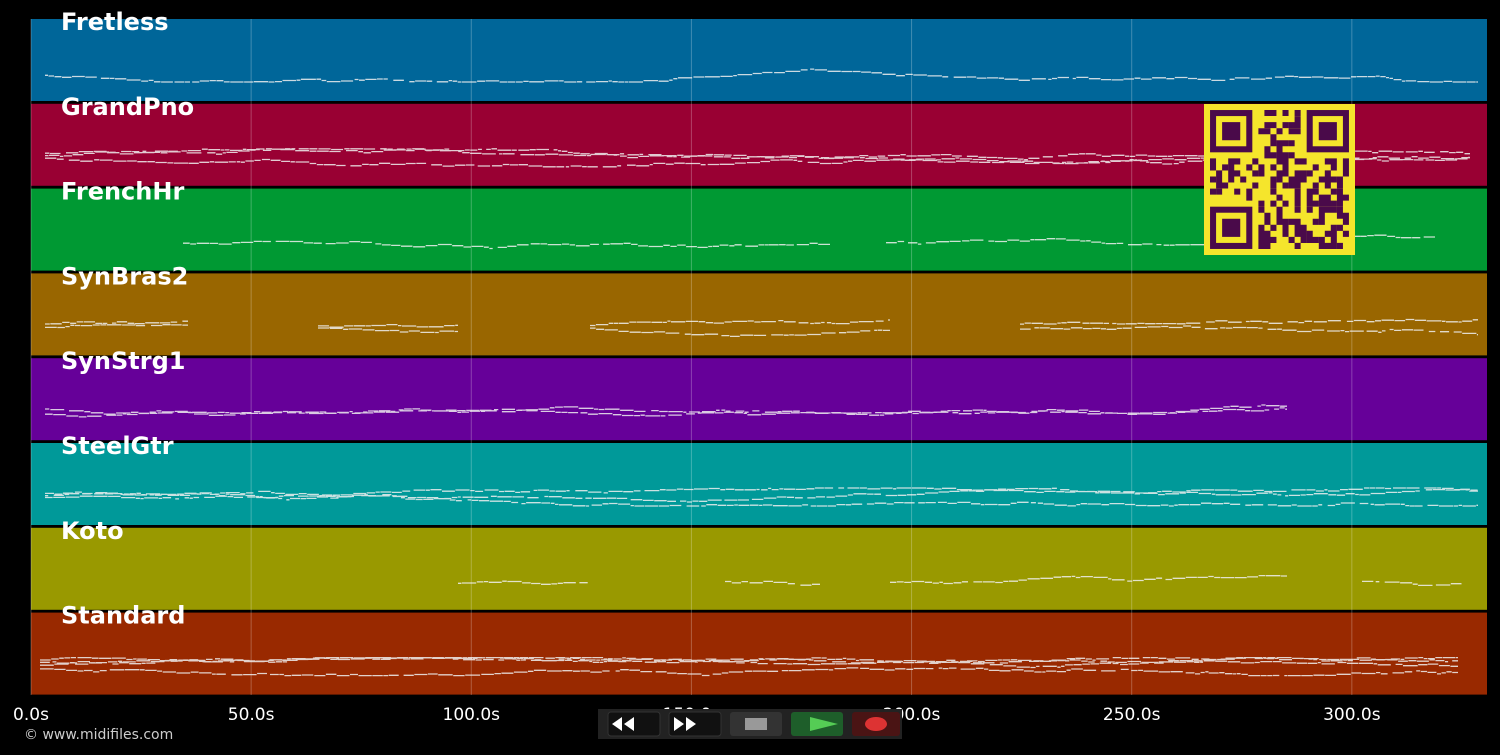 Image resolution: width=1500 pixels, height=755 pixels. I want to click on record-button, so click(876, 724).